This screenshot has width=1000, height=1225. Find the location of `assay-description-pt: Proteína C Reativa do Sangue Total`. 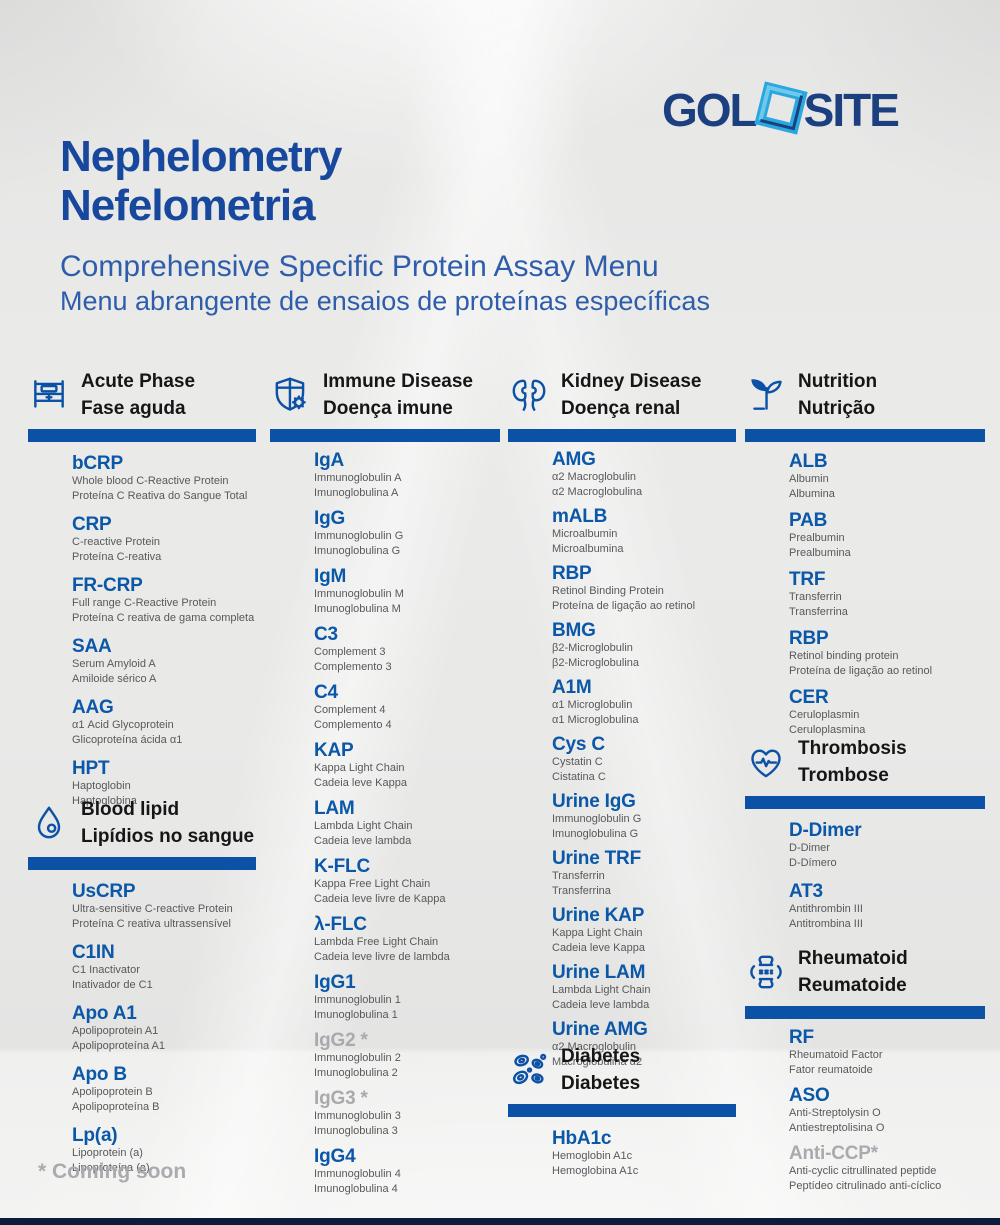

assay-description-pt: Proteína C Reativa do Sangue Total is located at coordinates (160, 495).